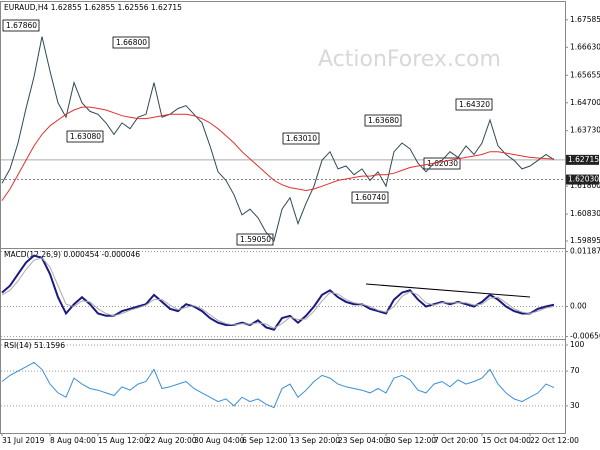  I want to click on annotation: 1.63080, so click(85, 136).